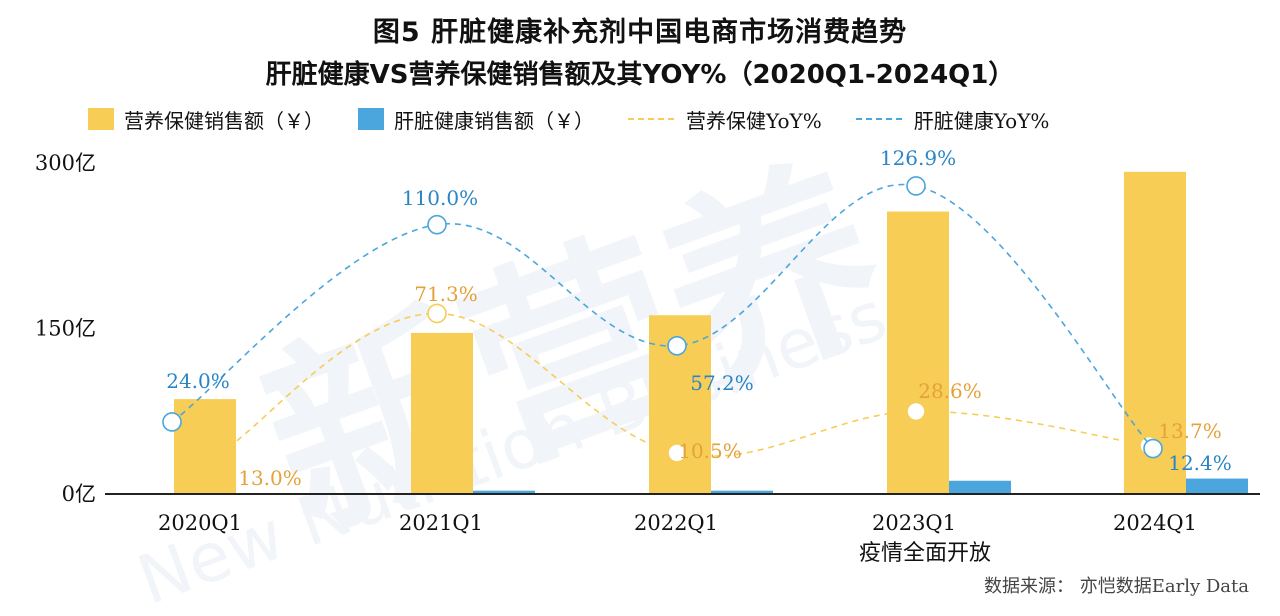 The width and height of the screenshot is (1280, 616). I want to click on label-liver-yoy: 110.0%, so click(440, 198).